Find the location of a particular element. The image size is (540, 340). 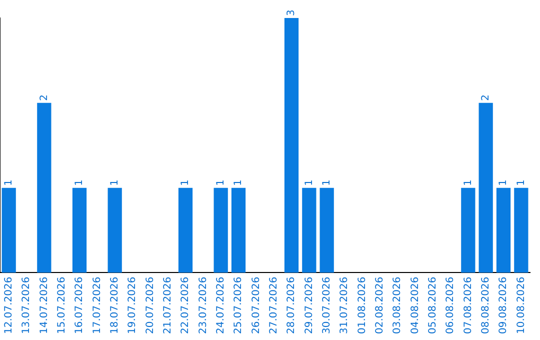

x-tick-label: 24.07.2026 is located at coordinates (220, 305).